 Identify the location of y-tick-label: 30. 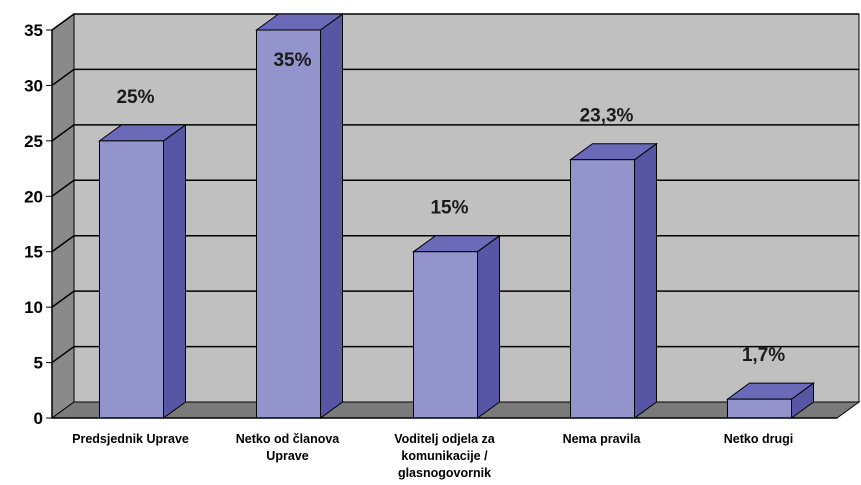
(33, 85).